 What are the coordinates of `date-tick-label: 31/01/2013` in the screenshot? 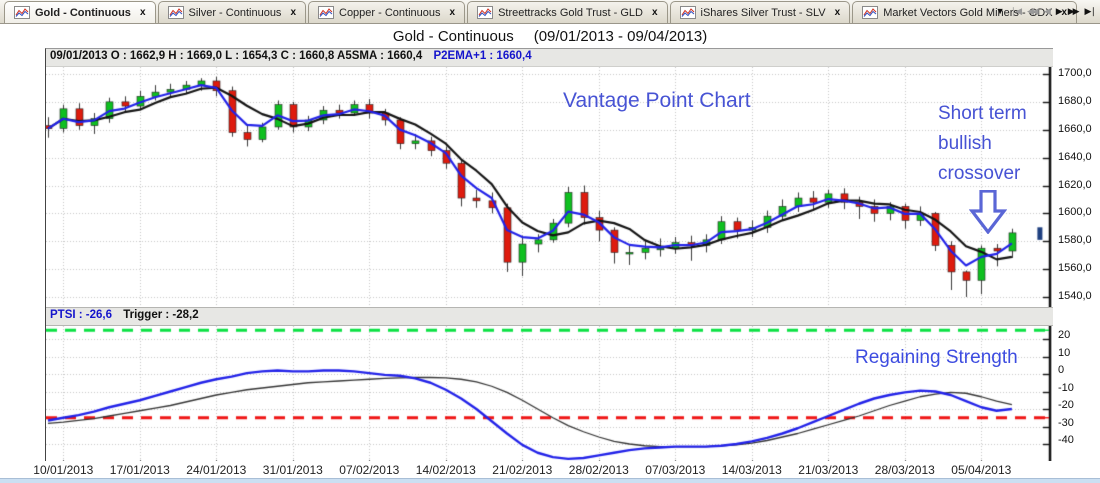 It's located at (292, 470).